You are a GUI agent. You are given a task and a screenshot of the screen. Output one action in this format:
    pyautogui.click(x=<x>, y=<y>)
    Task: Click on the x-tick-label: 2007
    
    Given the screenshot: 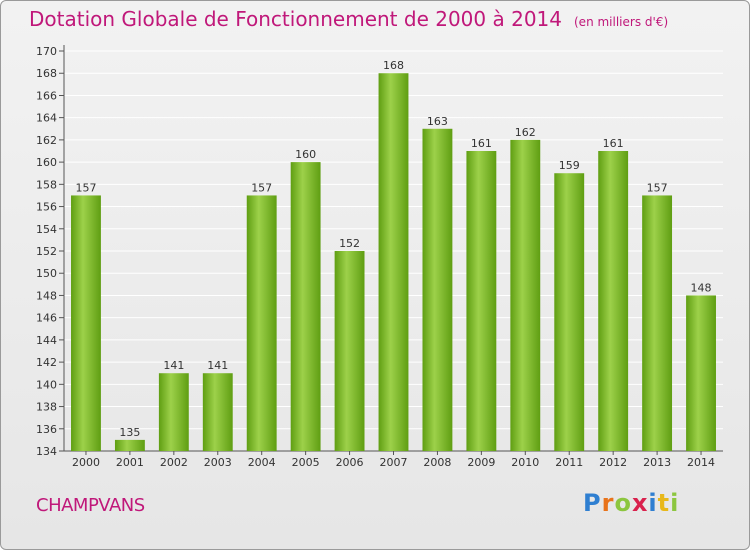 What is the action you would take?
    pyautogui.click(x=394, y=462)
    